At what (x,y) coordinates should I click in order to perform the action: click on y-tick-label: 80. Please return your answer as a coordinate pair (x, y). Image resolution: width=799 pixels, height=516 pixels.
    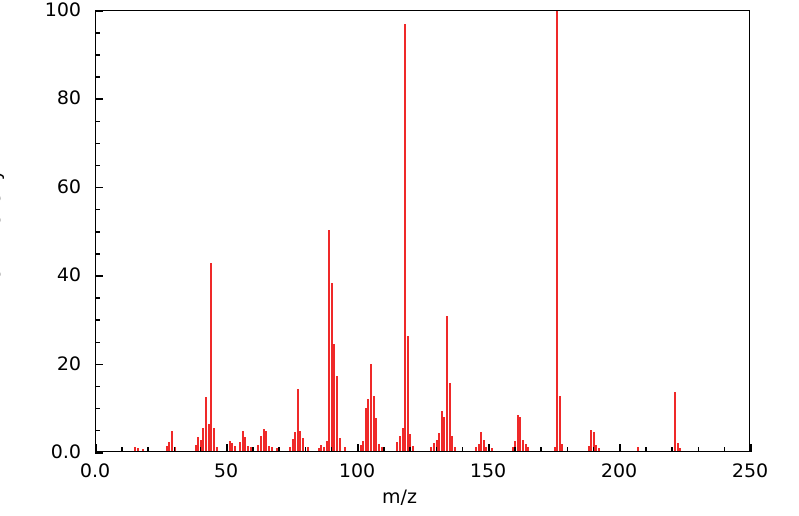
    Looking at the image, I should click on (68, 98).